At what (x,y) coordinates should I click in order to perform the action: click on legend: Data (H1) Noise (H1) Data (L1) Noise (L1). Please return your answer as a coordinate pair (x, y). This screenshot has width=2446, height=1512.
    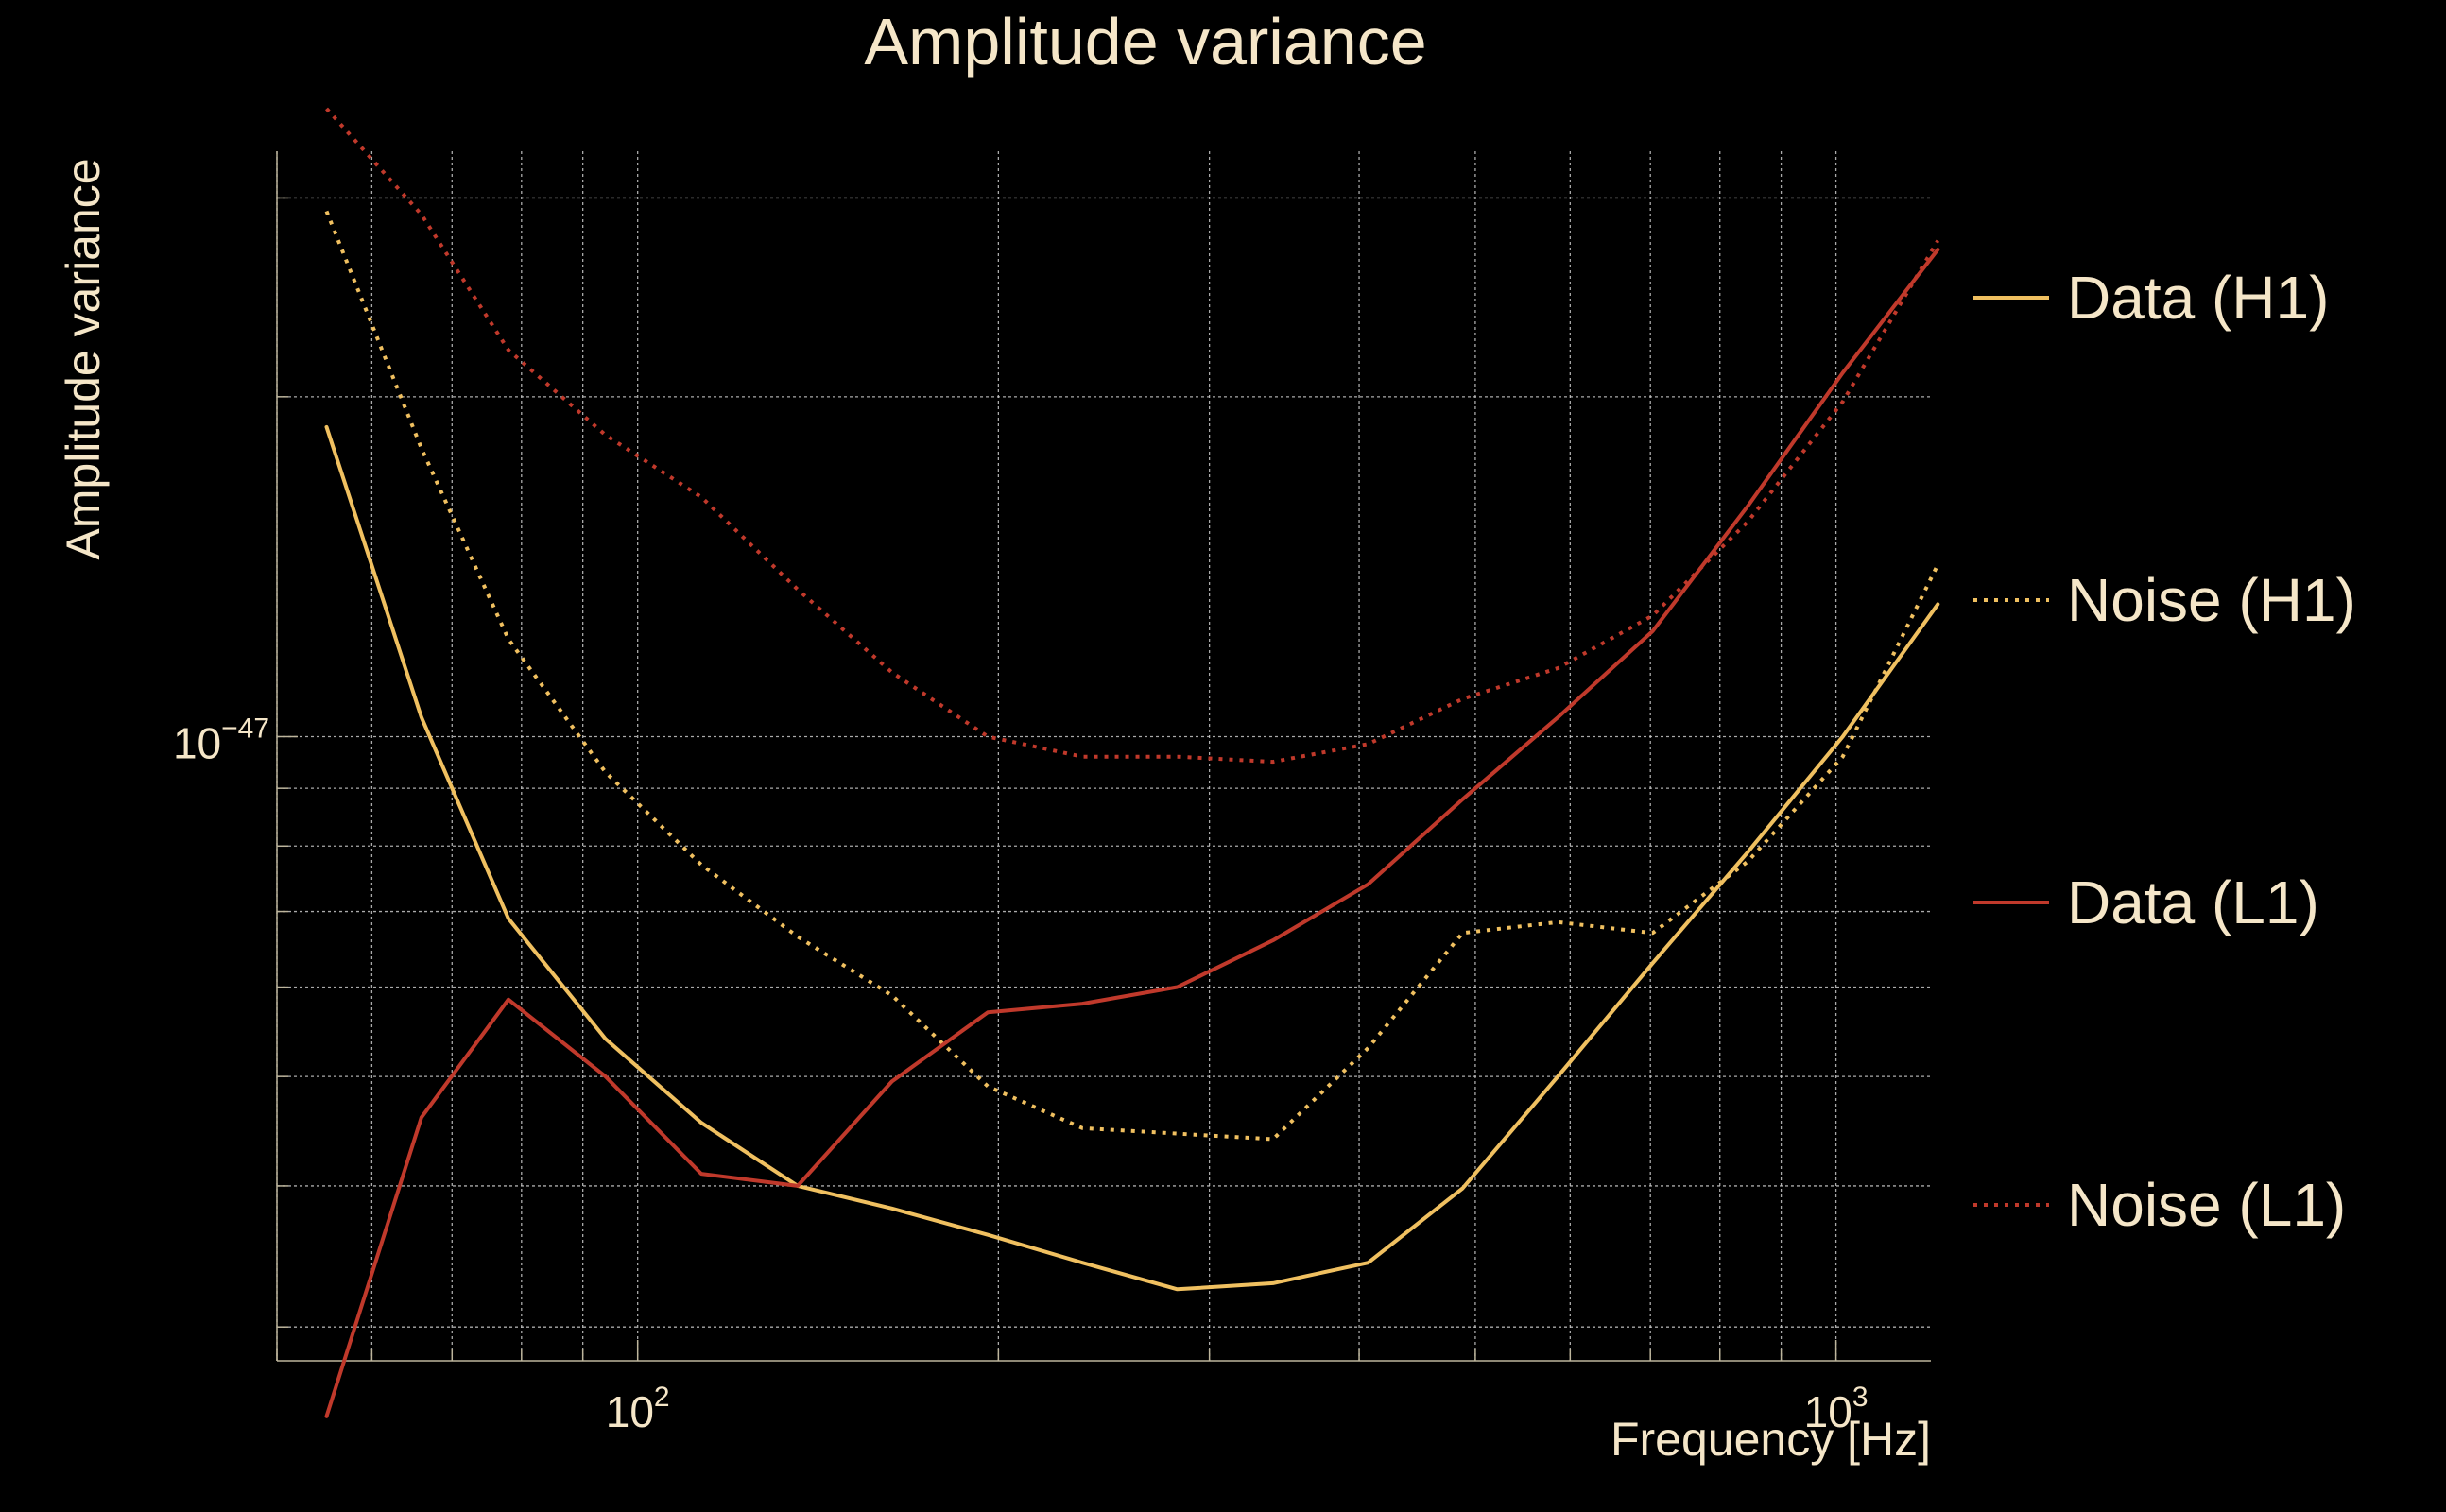
    Looking at the image, I should click on (2164, 751).